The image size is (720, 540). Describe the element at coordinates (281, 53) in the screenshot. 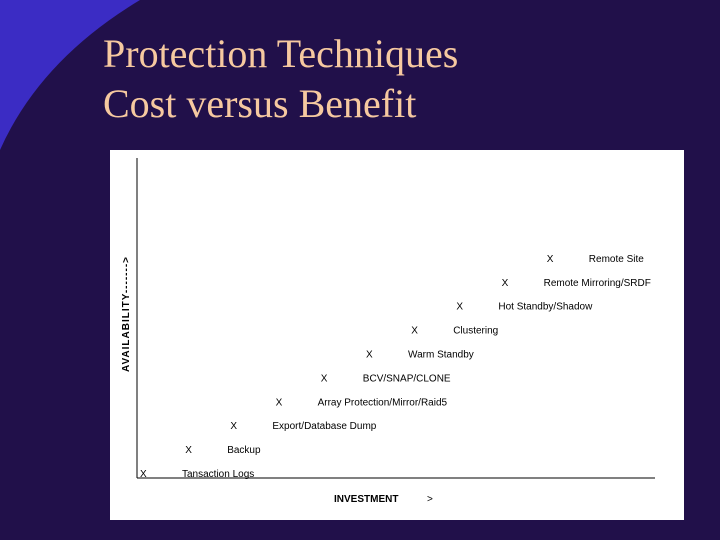

I see `slide-title-line-1: Protection Techniques` at that location.